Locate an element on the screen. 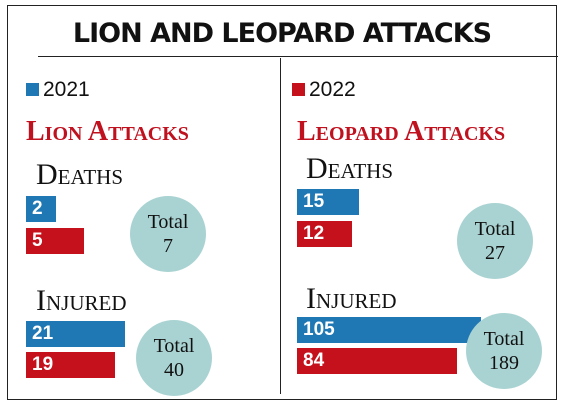 The height and width of the screenshot is (405, 564). bar-lion-injured-2021: 21 is located at coordinates (75, 334).